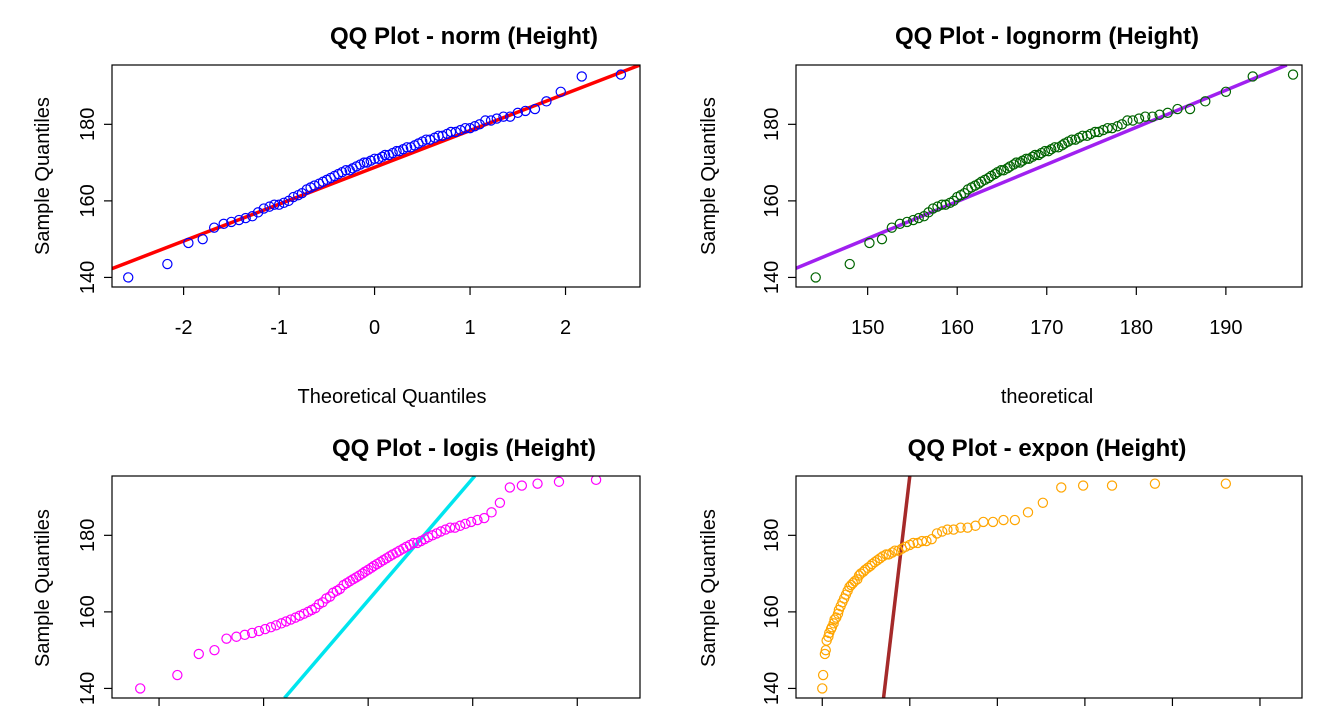 The height and width of the screenshot is (725, 1327). I want to click on x-axis-label: theoretical, so click(1047, 397).